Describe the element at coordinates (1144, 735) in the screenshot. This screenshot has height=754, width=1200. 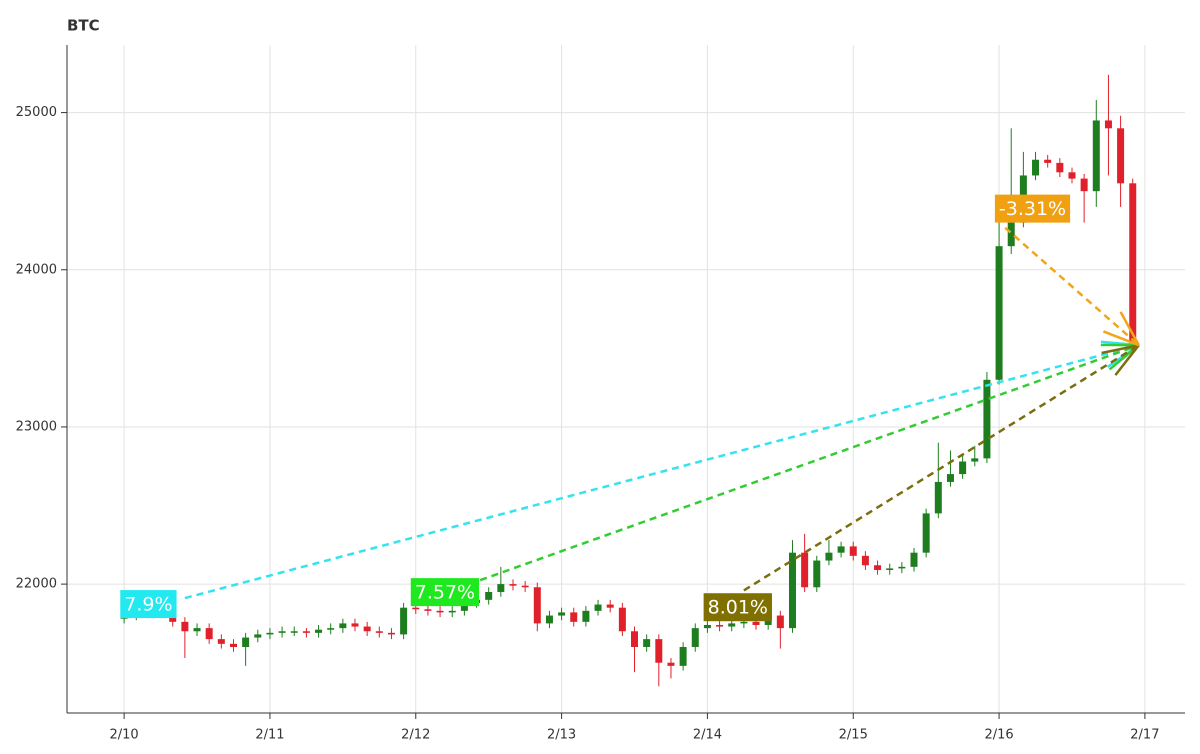
I see `x-tick-label: 2/17` at that location.